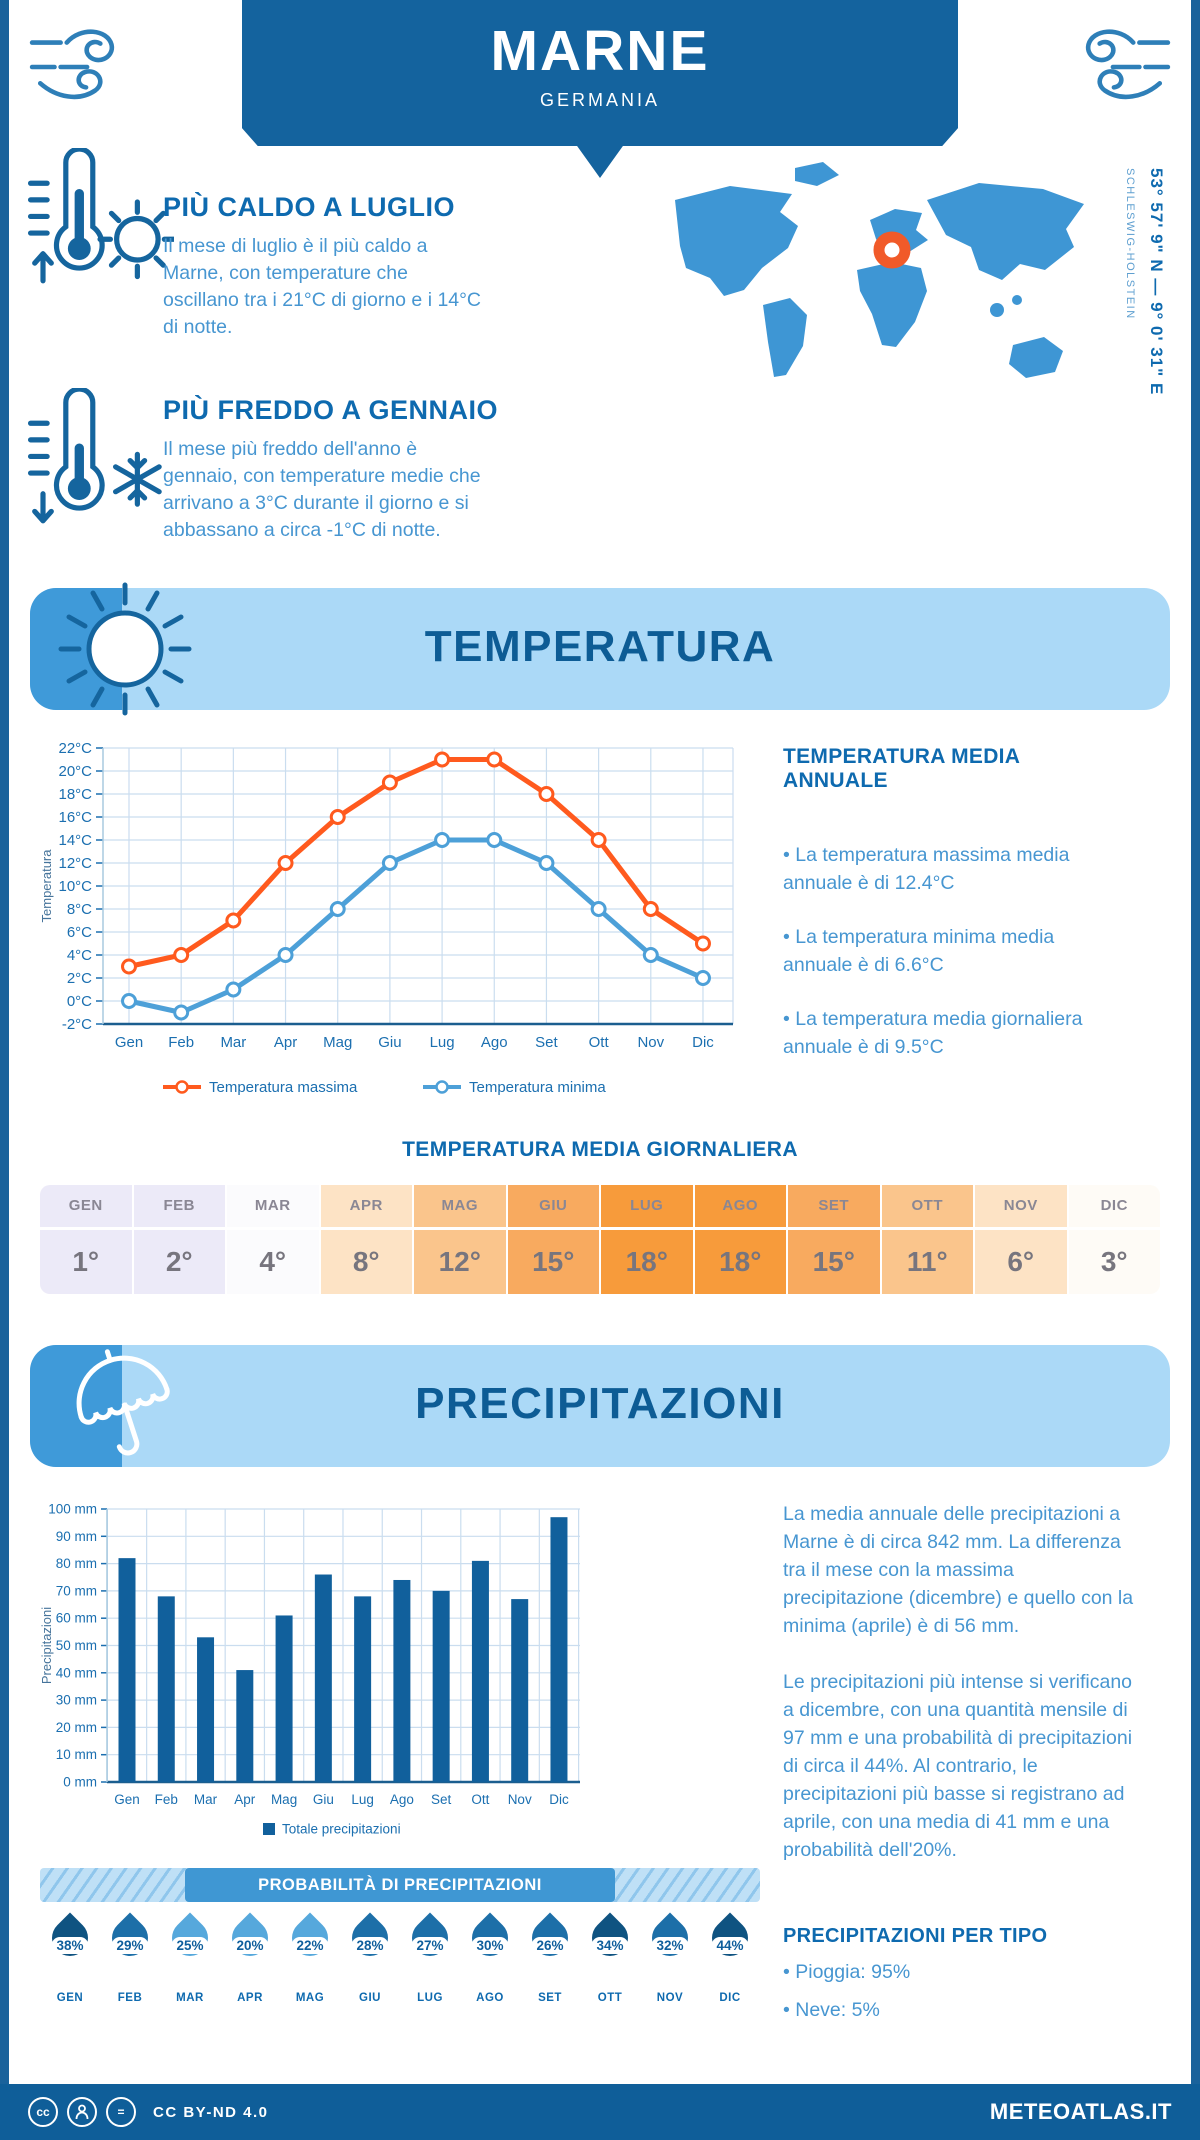 This screenshot has height=2140, width=1200. Describe the element at coordinates (76, 1754) in the screenshot. I see `svg-text: 10 mm` at that location.